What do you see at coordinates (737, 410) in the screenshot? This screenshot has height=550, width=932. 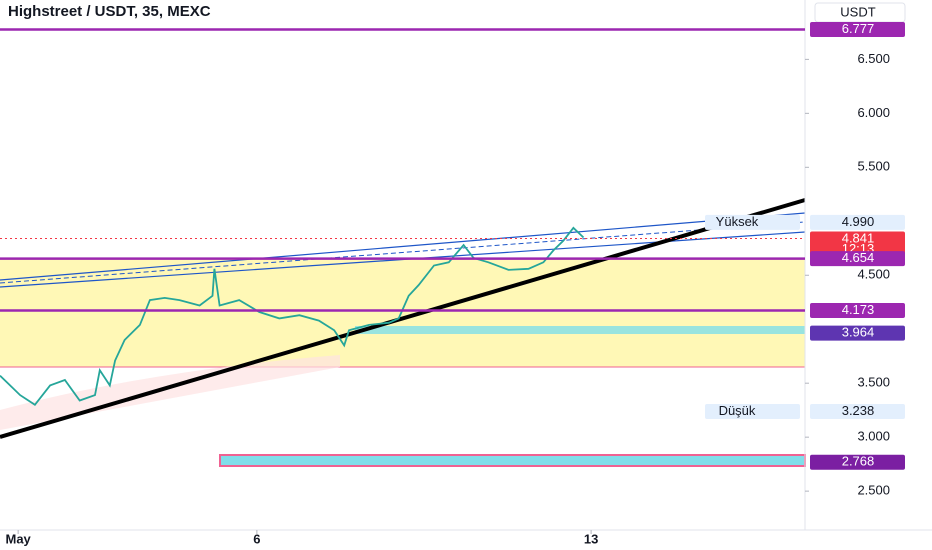 I see `tag: Düşük` at bounding box center [737, 410].